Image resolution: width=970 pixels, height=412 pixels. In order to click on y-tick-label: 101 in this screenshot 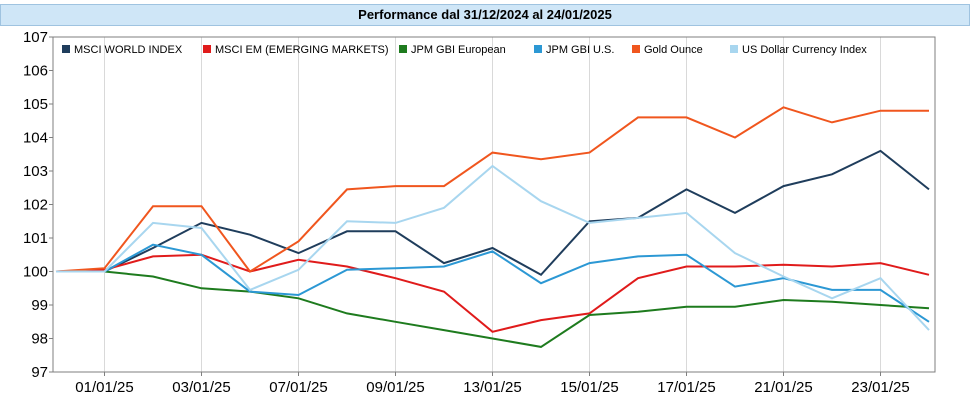, I will do `click(35, 238)`.